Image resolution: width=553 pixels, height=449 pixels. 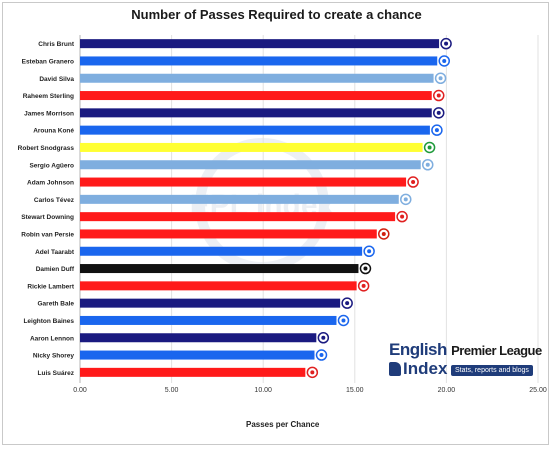 I want to click on category-label: Arouna Koné, so click(x=53, y=131).